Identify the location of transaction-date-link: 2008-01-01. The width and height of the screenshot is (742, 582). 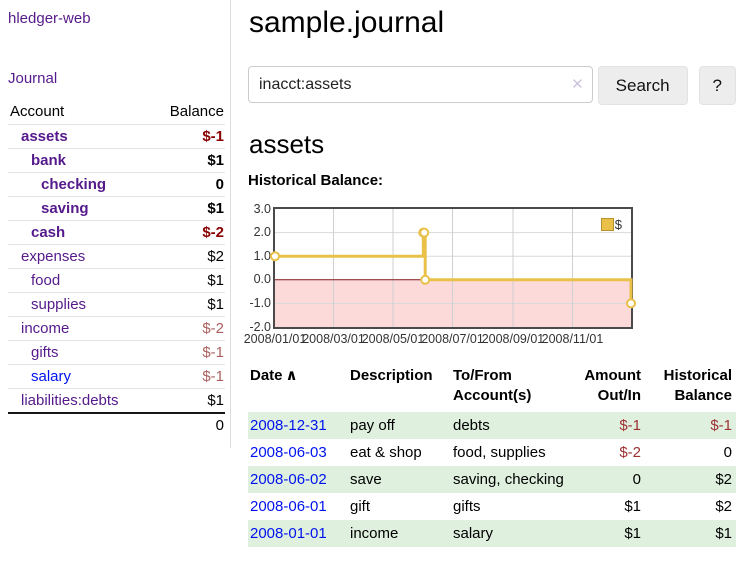
(288, 533).